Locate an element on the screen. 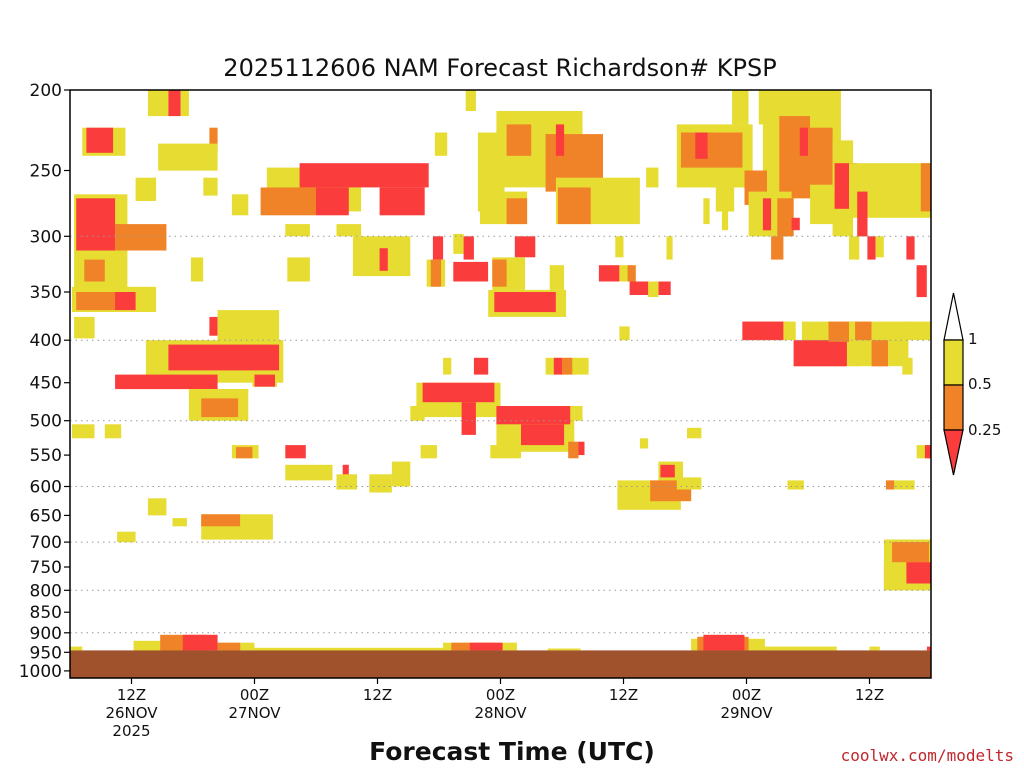  ground-surface is located at coordinates (500, 664).